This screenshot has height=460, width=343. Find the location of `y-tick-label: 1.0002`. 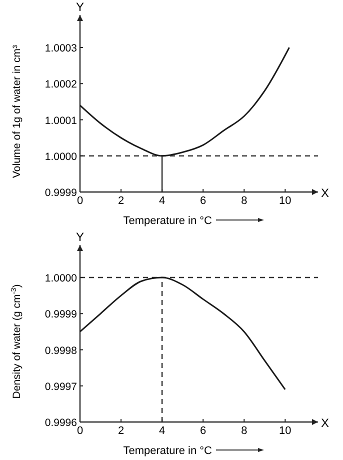

y-tick-label: 1.0002 is located at coordinates (61, 84).